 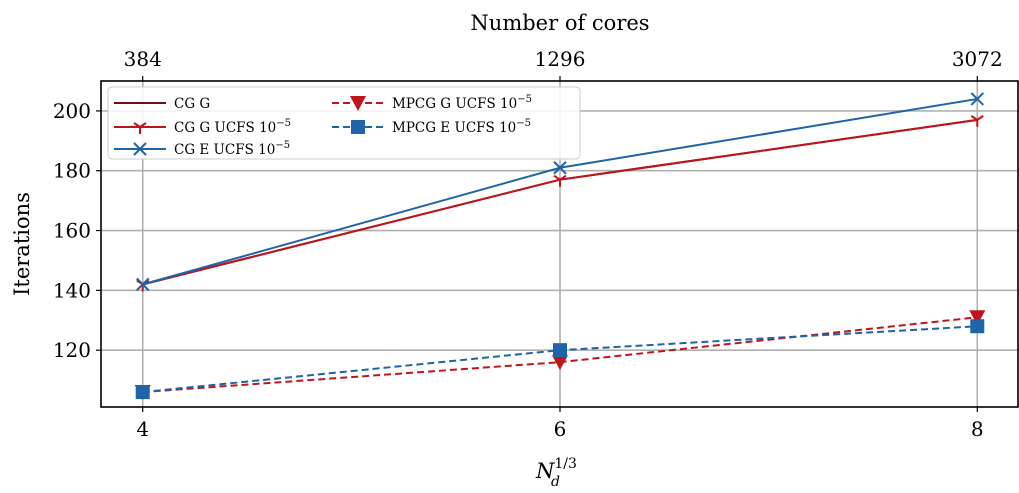 I want to click on x-axis-label: N1/3, so click(x=556, y=469).